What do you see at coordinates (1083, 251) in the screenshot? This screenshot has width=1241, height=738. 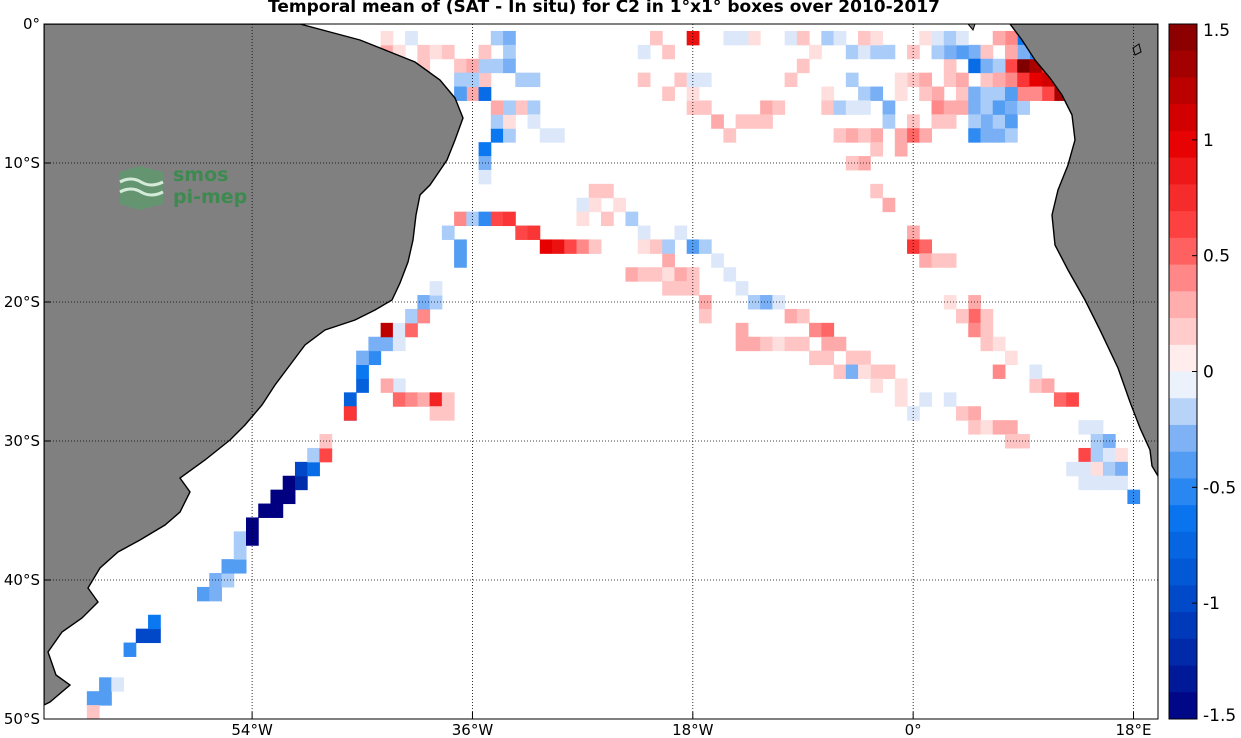 I see `africa-land` at bounding box center [1083, 251].